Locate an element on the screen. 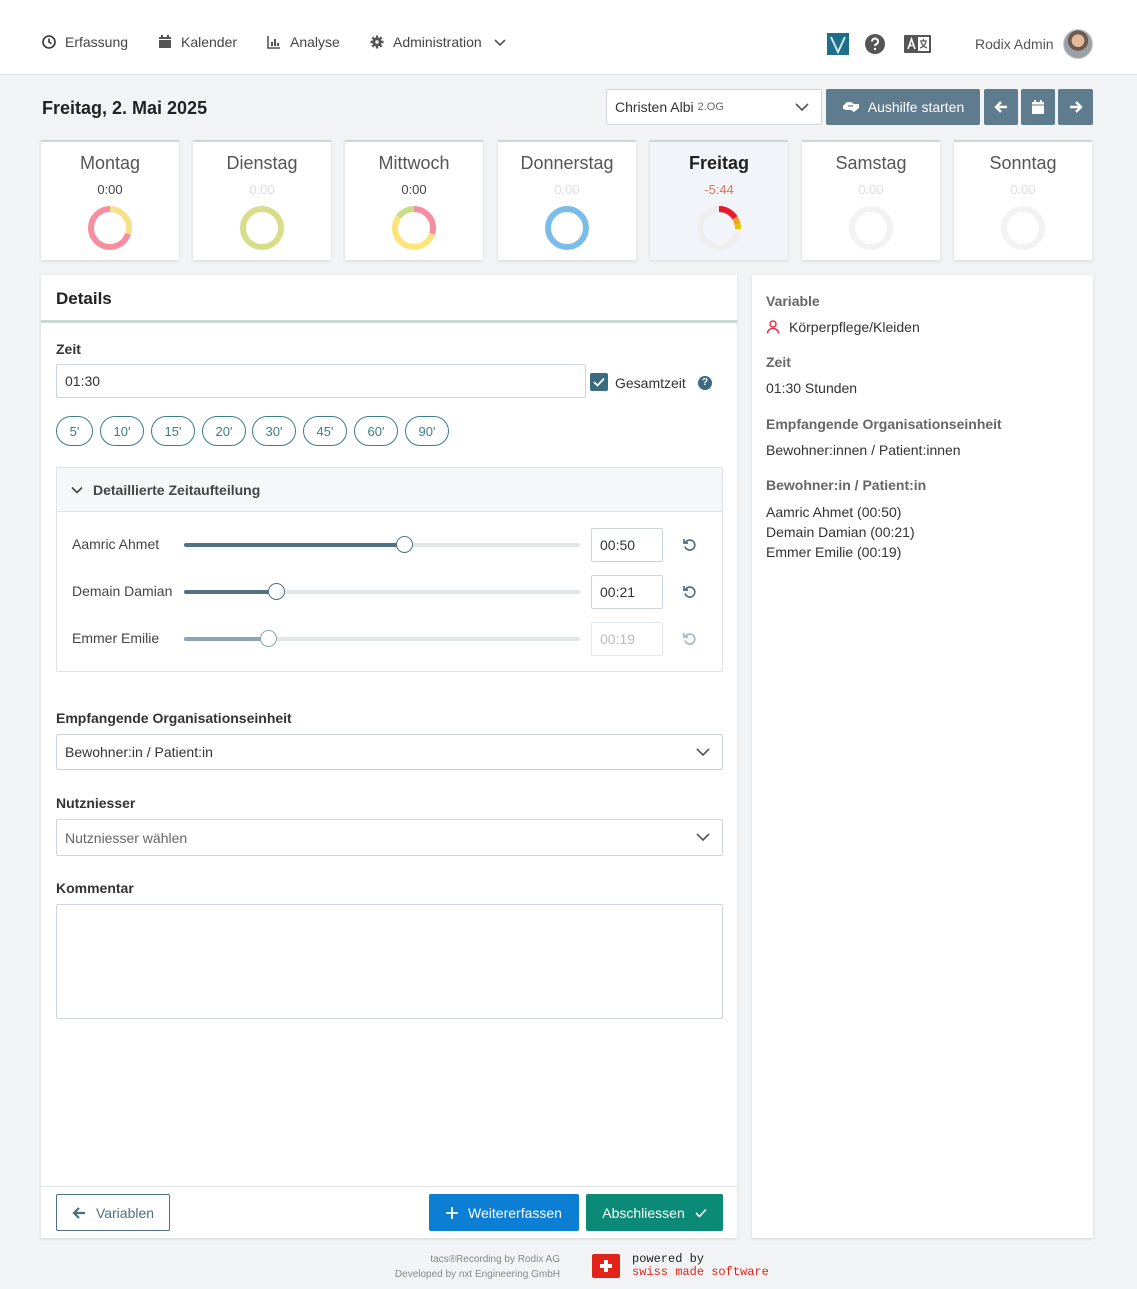 The width and height of the screenshot is (1137, 1289). check-icon is located at coordinates (599, 382).